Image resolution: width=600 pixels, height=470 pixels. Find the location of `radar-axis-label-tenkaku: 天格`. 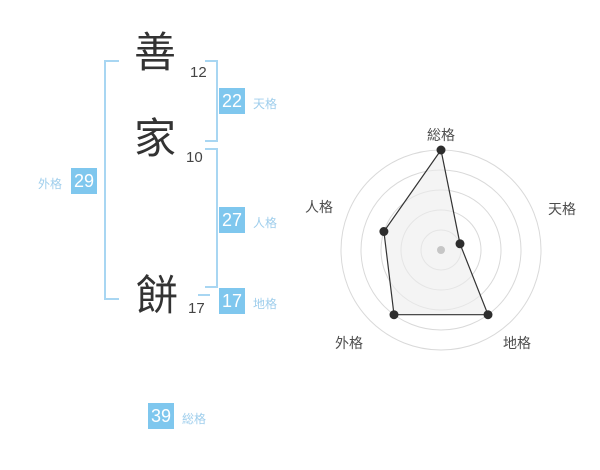

radar-axis-label-tenkaku: 天格 is located at coordinates (562, 209).